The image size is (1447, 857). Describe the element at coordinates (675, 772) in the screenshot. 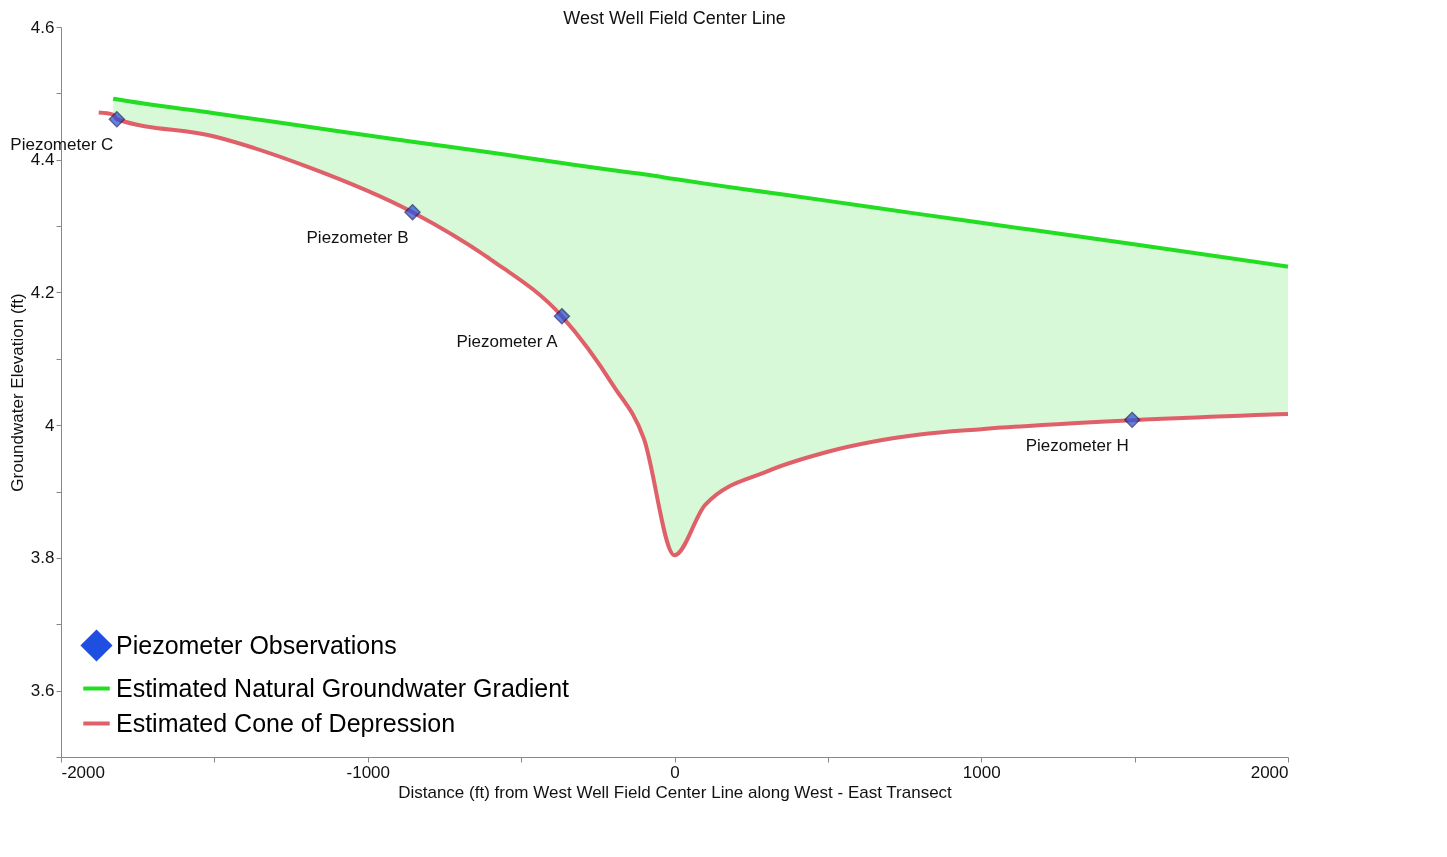

I see `x-tick-label: 0` at that location.